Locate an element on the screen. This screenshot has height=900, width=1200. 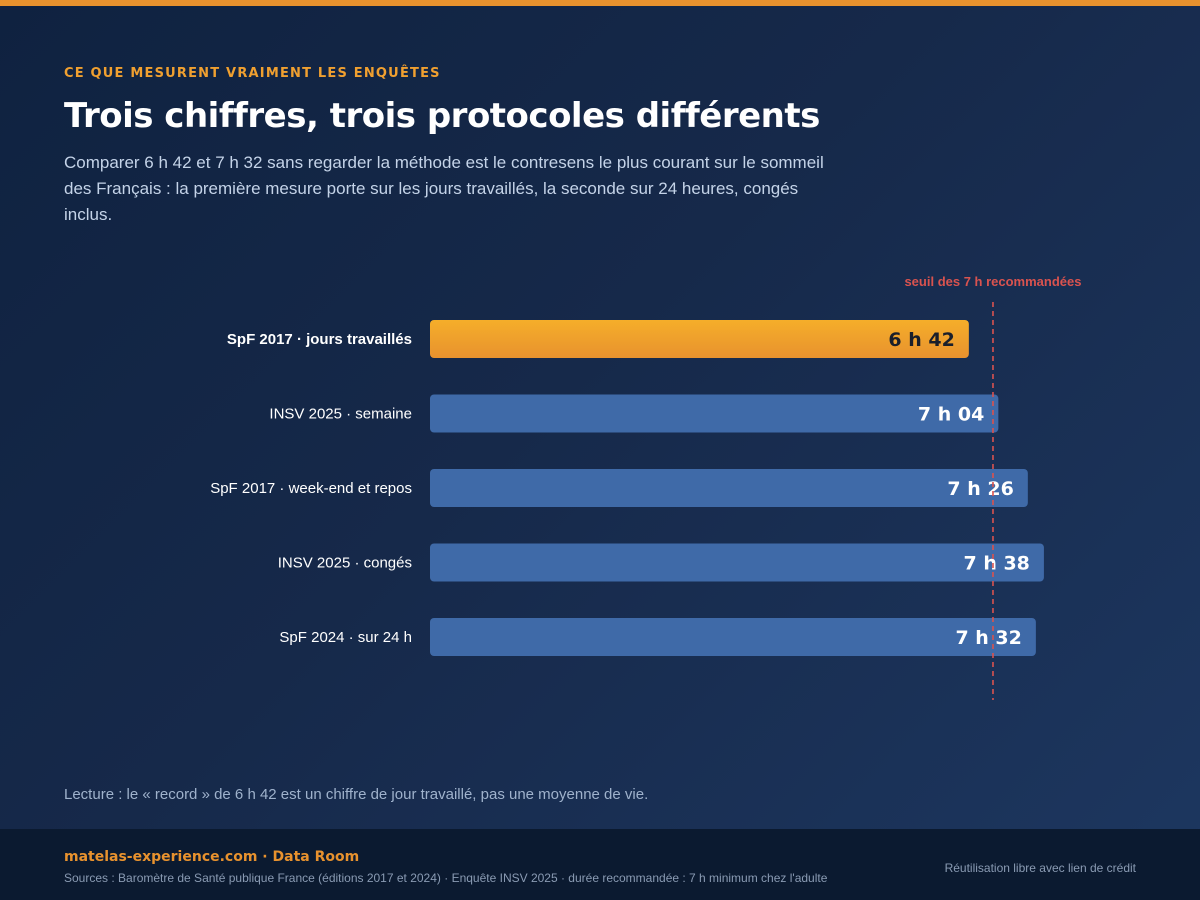
value-label: 7 h 32 is located at coordinates (988, 638).